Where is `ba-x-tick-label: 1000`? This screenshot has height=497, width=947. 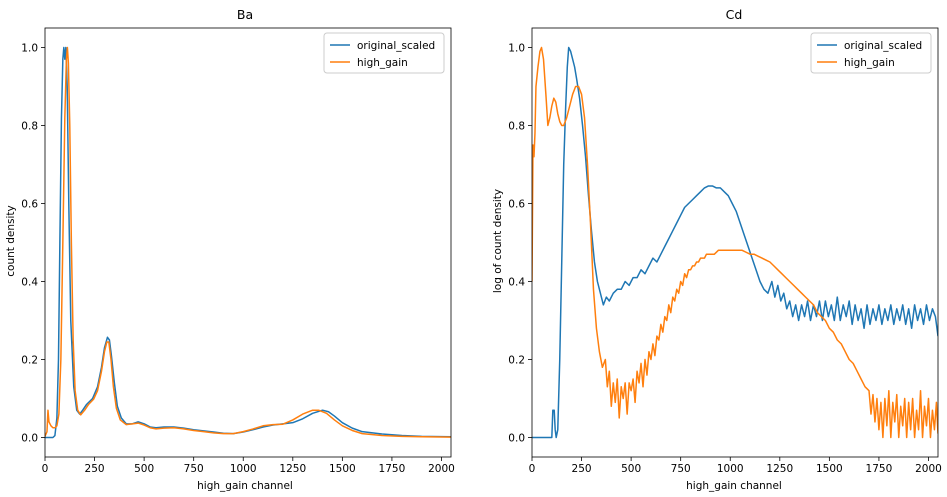 ba-x-tick-label: 1000 is located at coordinates (243, 469).